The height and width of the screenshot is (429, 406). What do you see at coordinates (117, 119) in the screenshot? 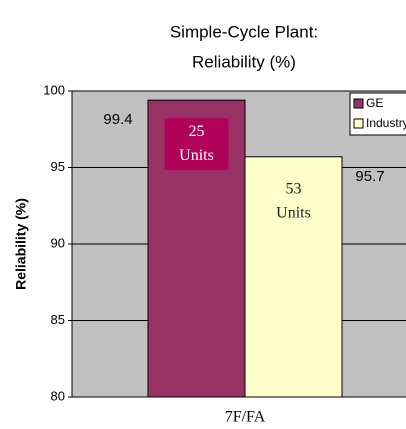
I see `value-label: 99.4` at bounding box center [117, 119].